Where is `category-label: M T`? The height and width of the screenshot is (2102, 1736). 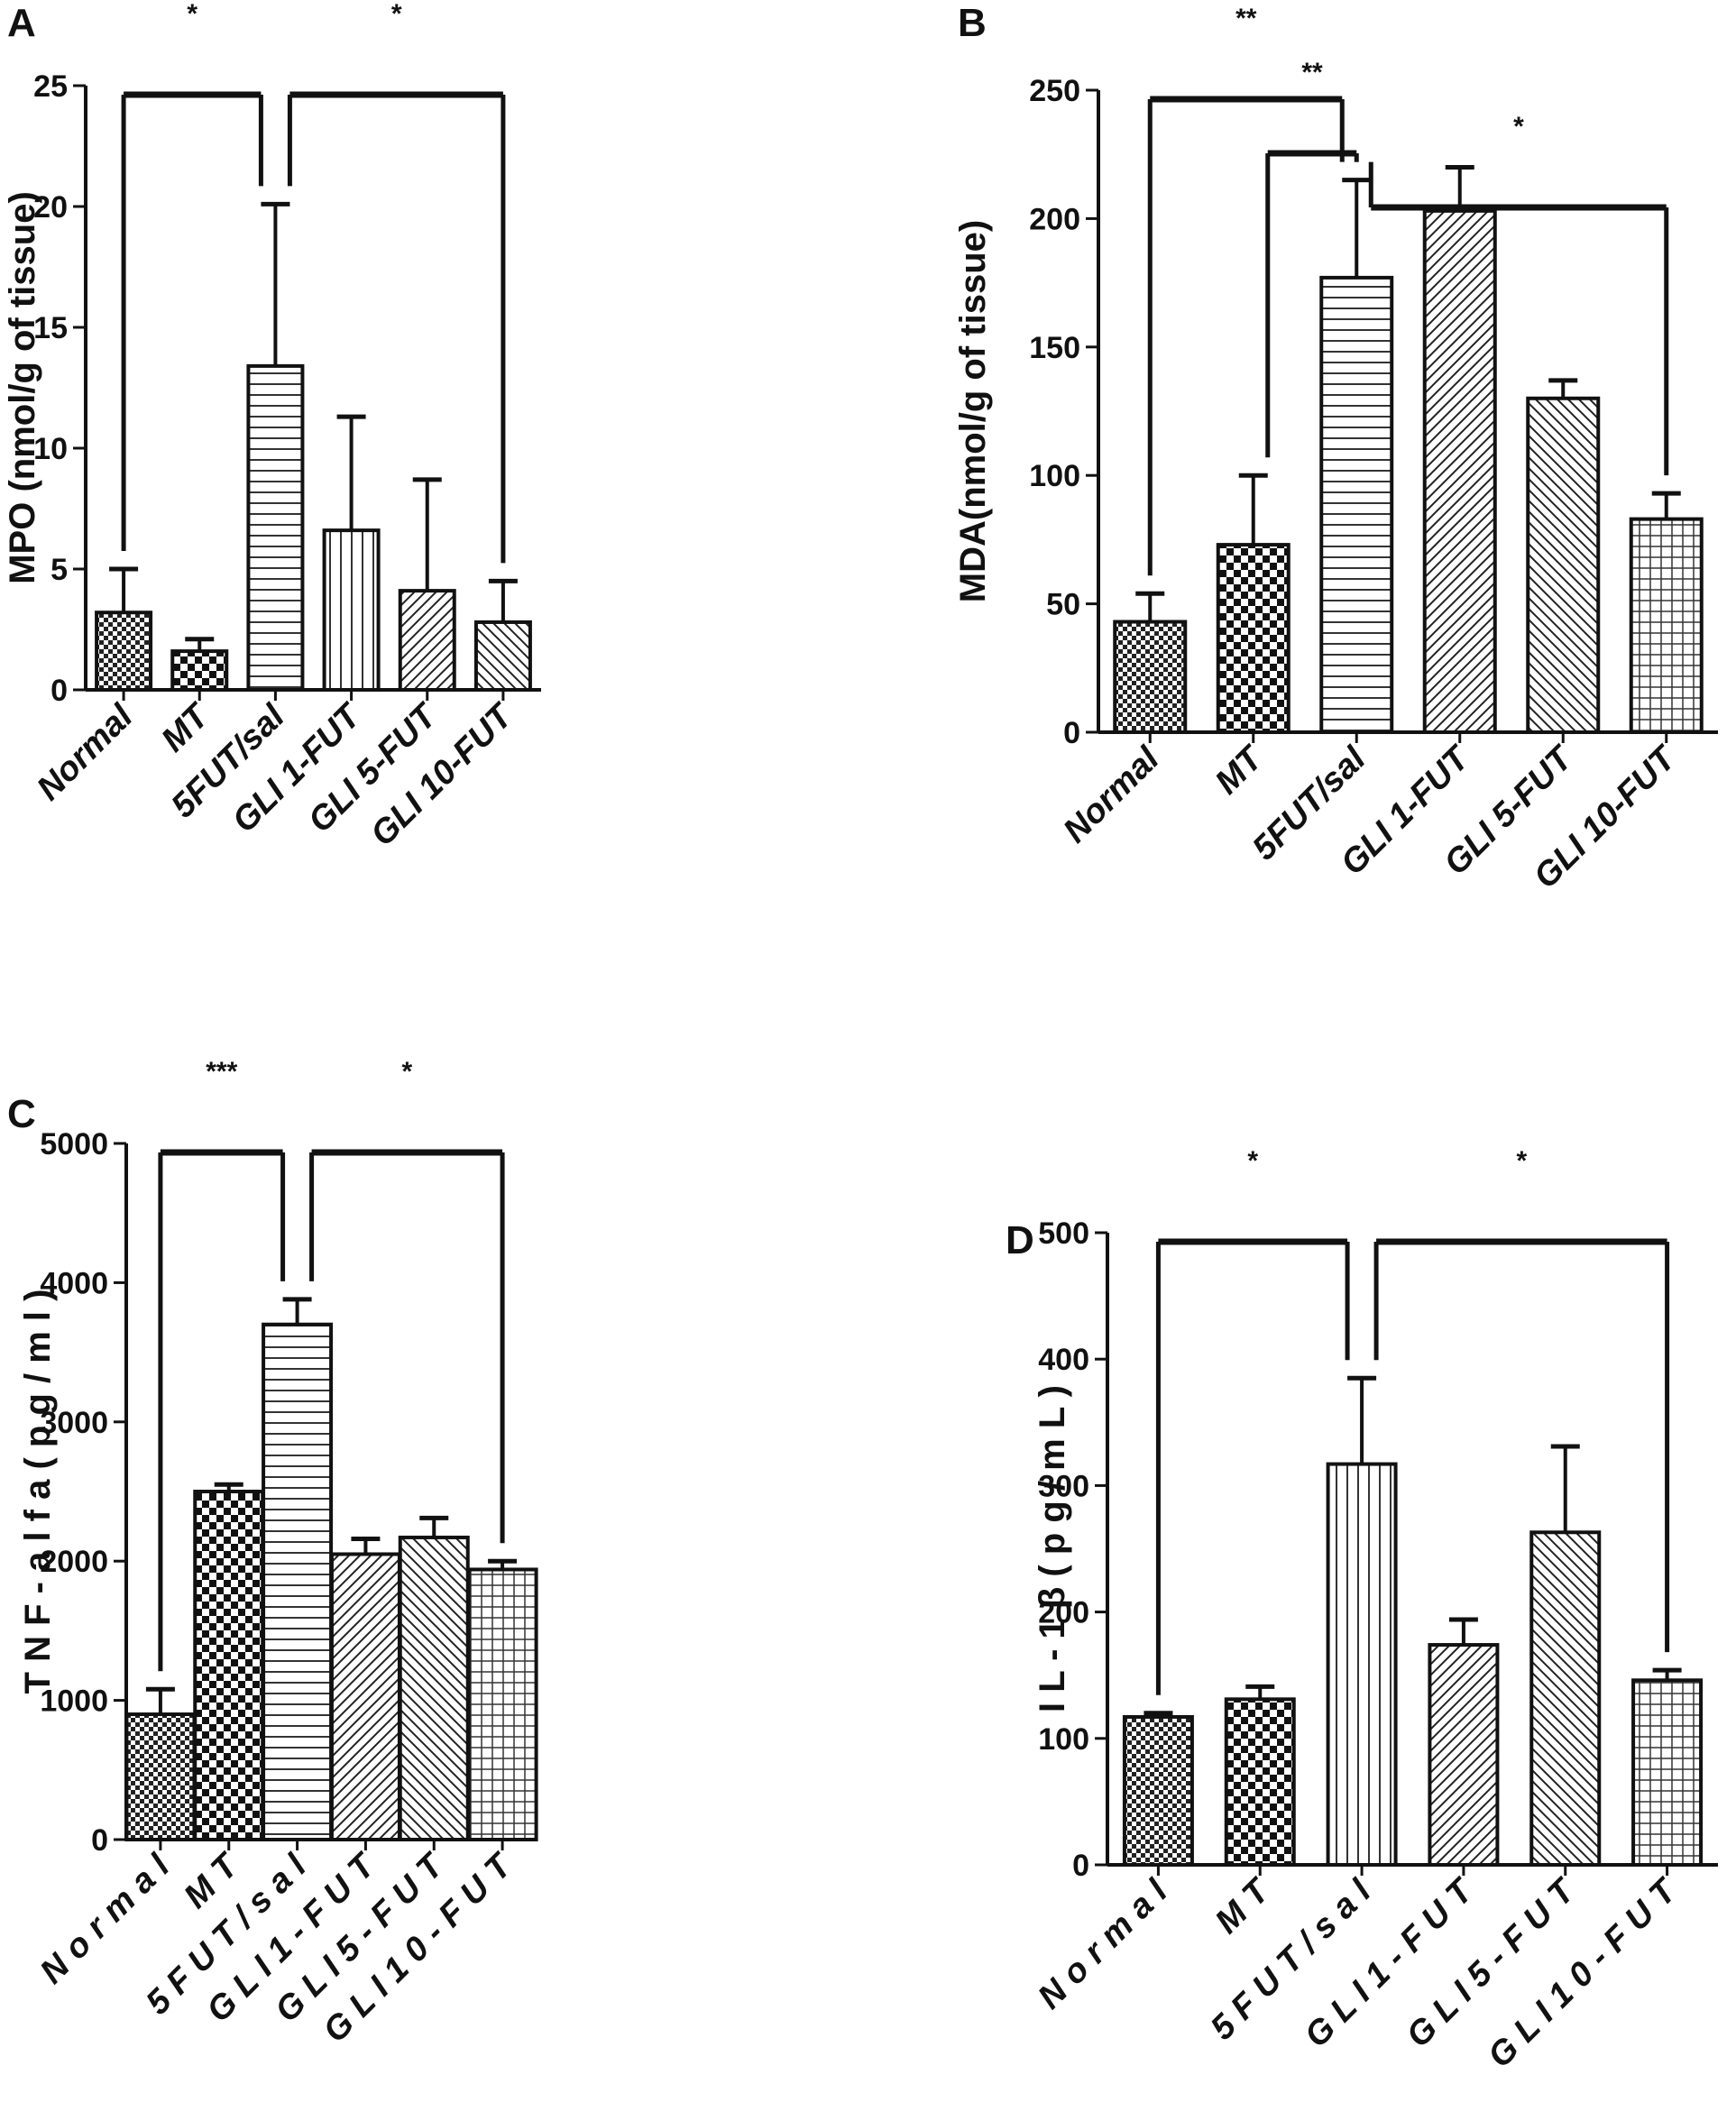 category-label: M T is located at coordinates (1243, 1906).